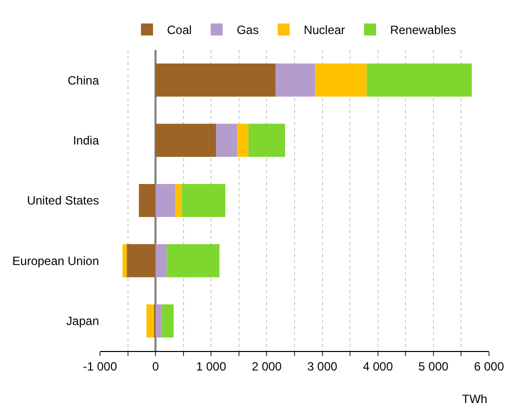  I want to click on x-tick-label: -1 000, so click(100, 366).